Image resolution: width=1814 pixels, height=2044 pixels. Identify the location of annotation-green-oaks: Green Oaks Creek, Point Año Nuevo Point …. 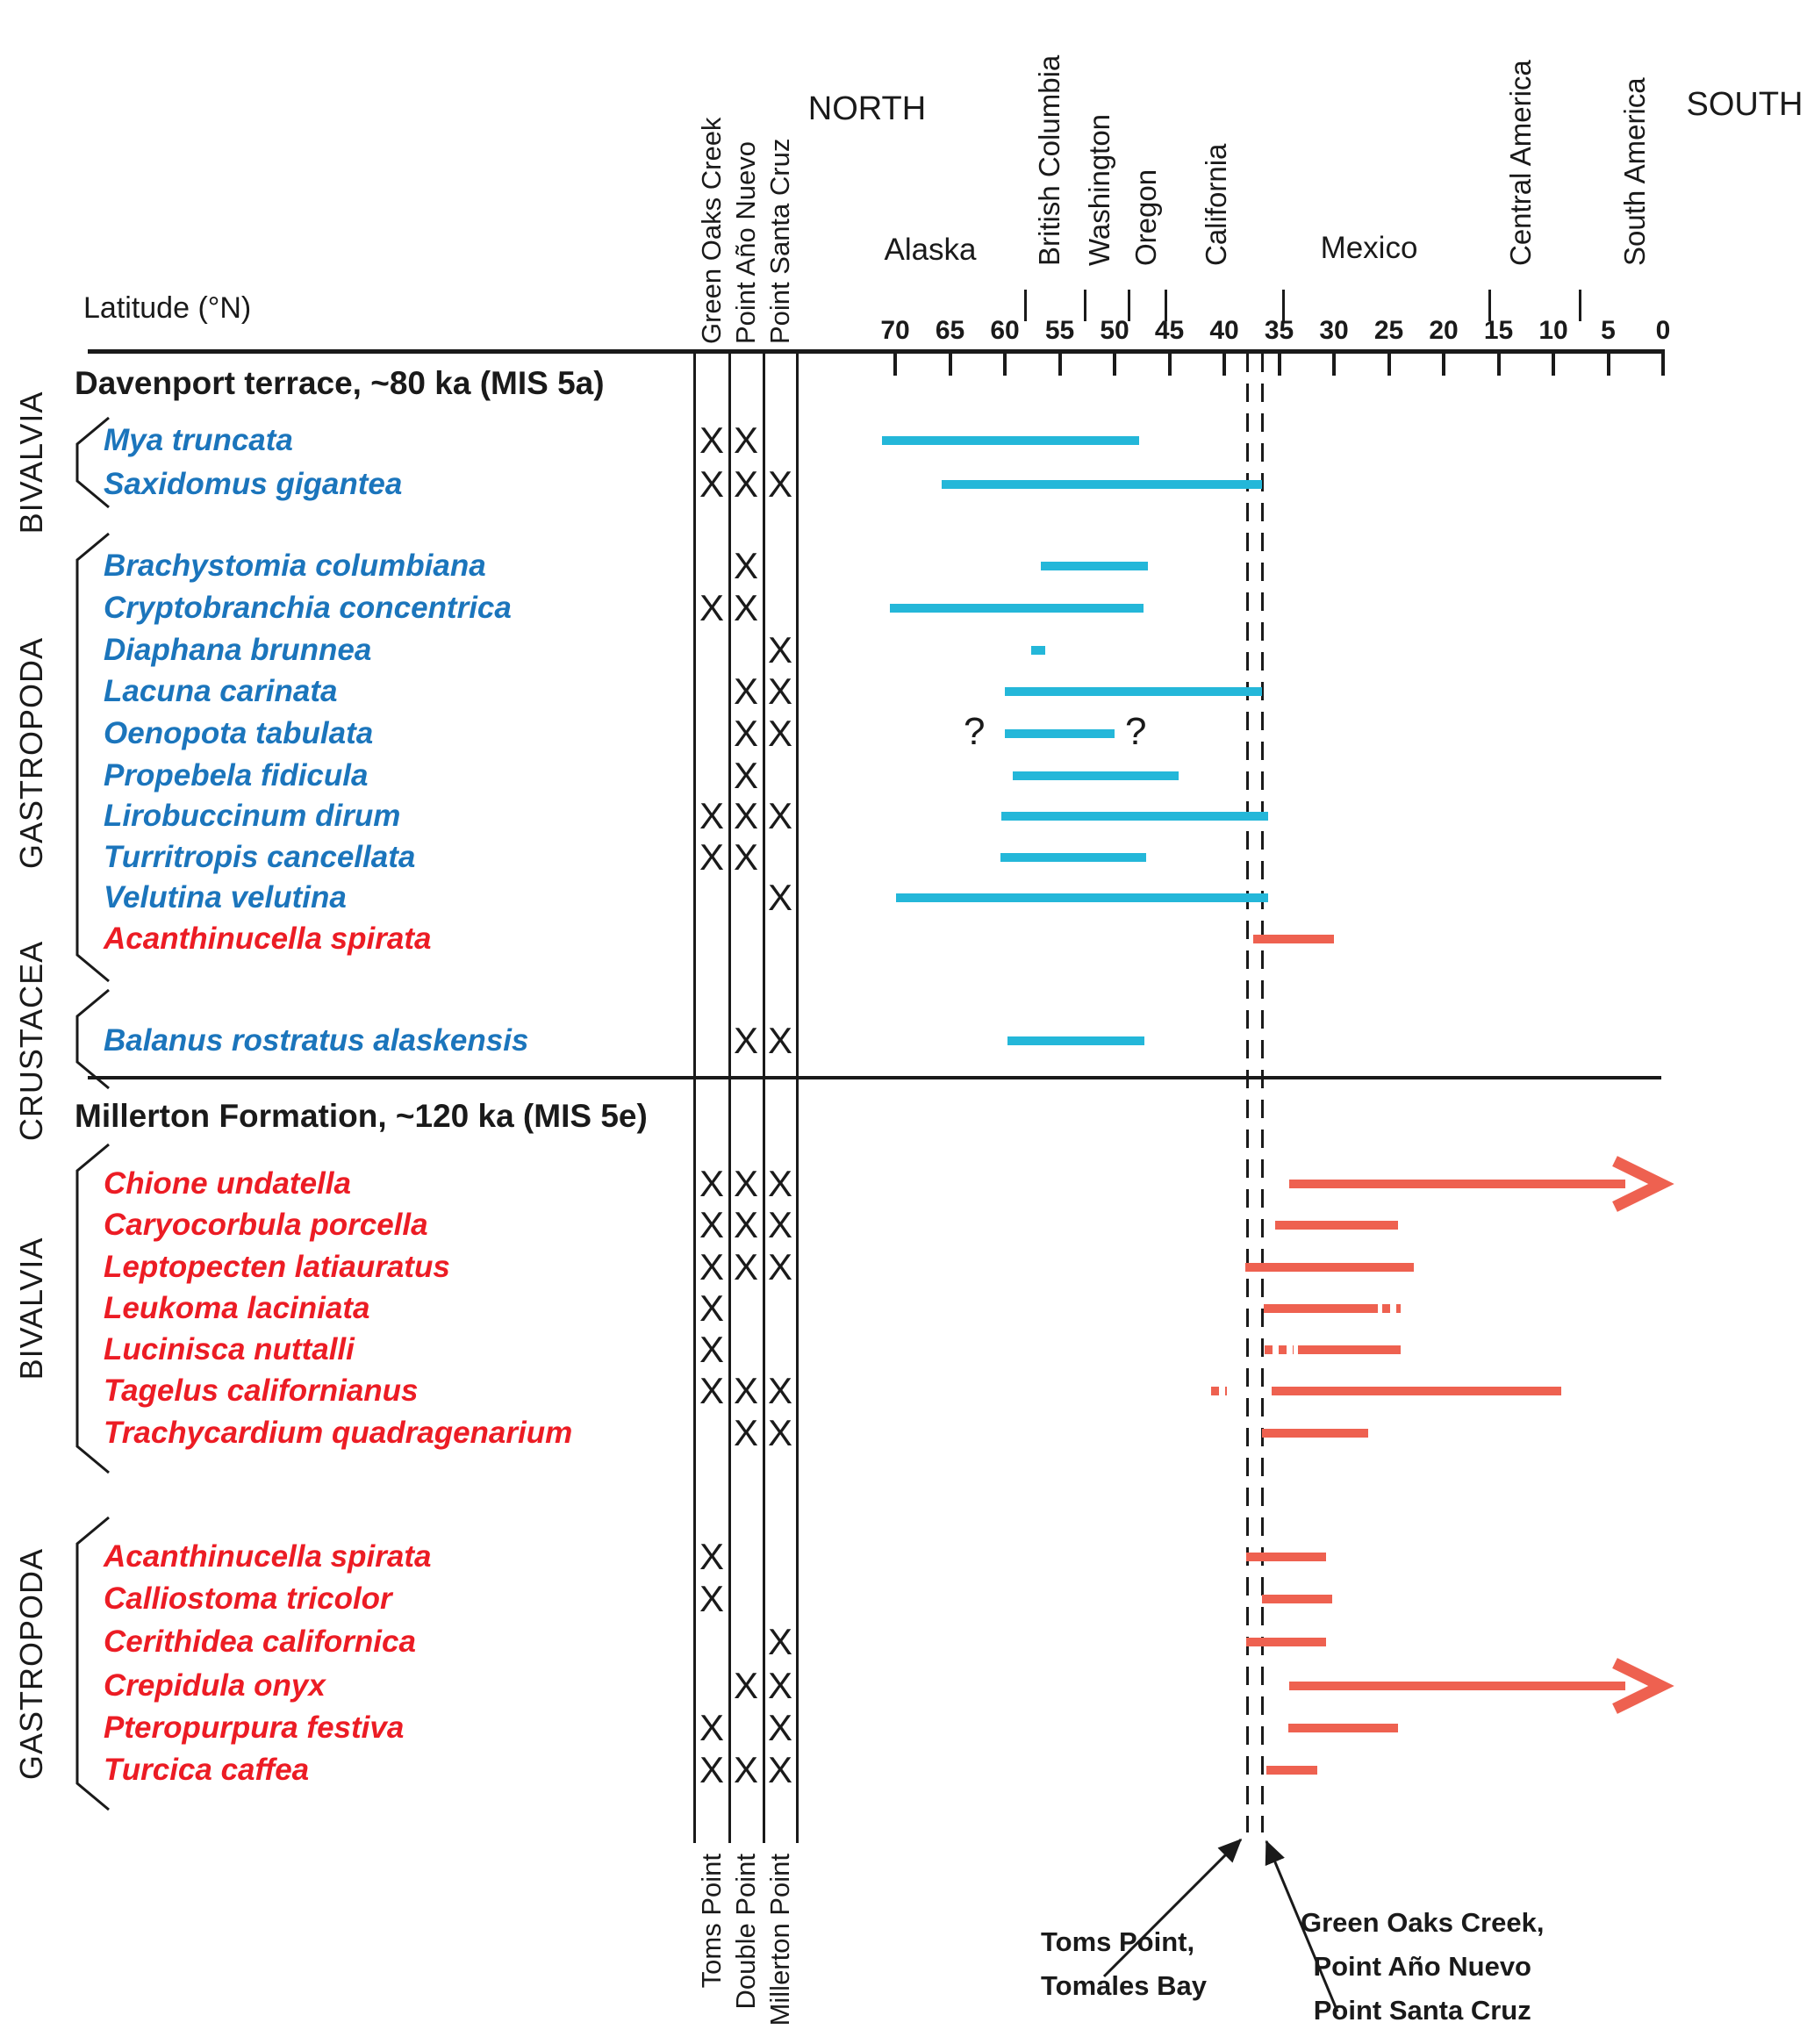
(1423, 1966).